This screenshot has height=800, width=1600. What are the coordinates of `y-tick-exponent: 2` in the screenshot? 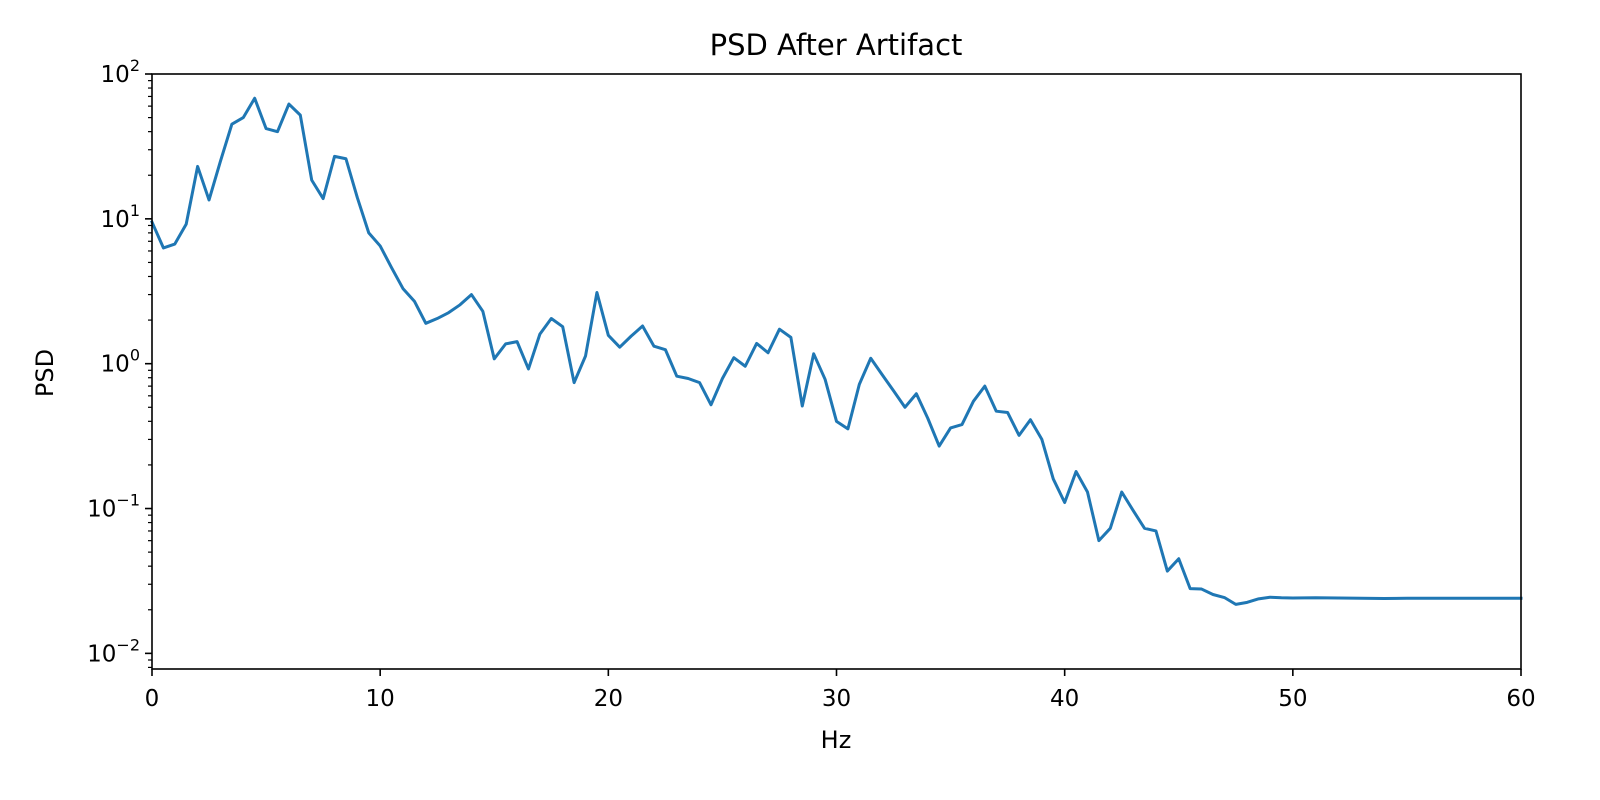 It's located at (135, 65).